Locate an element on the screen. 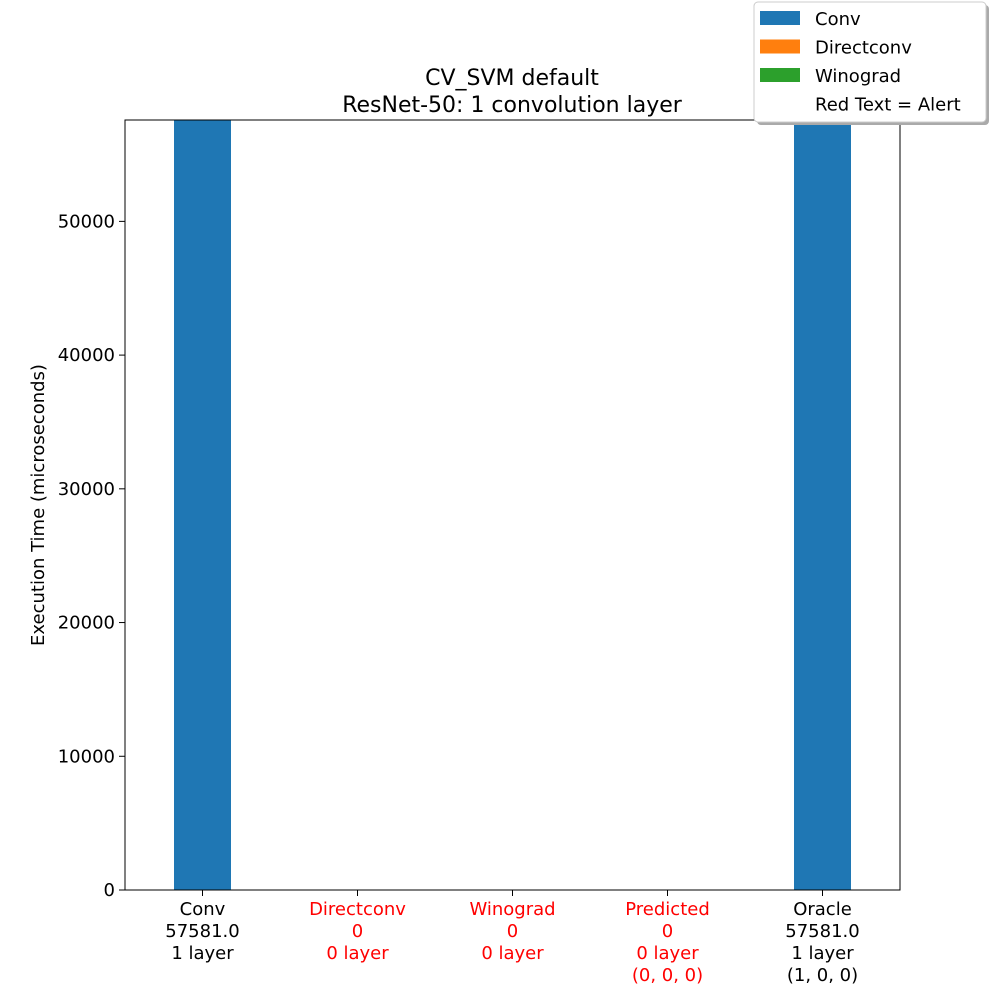  y-axis: 0 10000 20000 30000 40000 50000 is located at coordinates (91, 556).